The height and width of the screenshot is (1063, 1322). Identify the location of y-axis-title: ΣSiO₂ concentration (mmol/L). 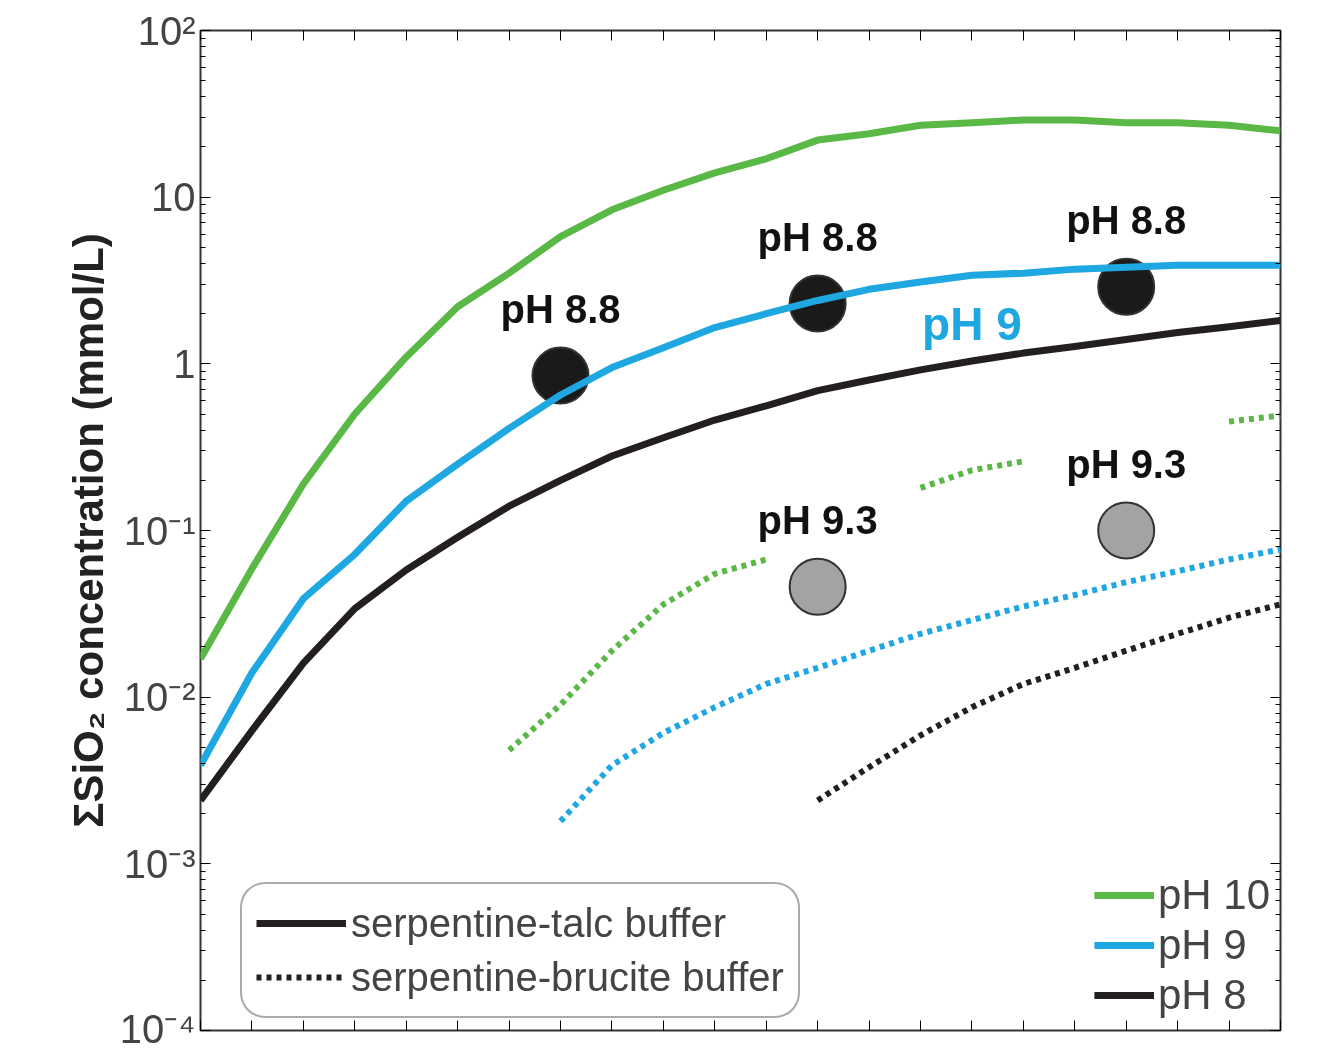
(88, 530).